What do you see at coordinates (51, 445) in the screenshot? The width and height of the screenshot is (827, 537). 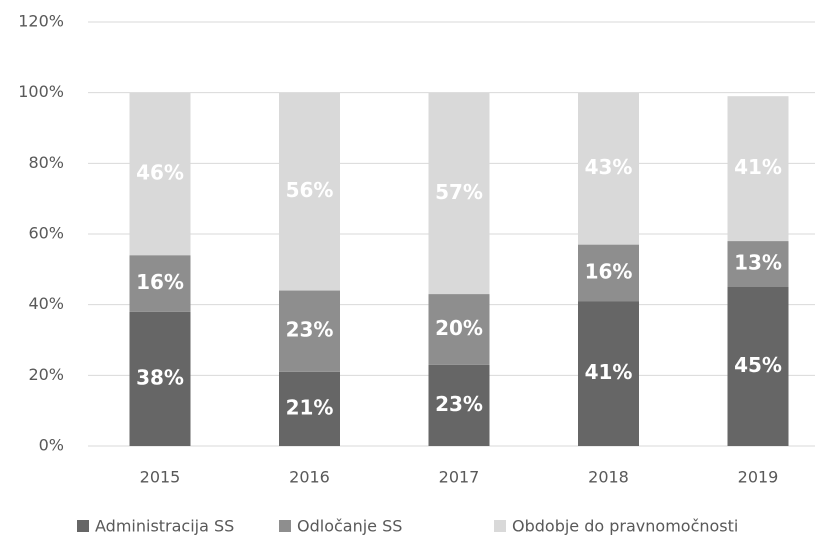 I see `y-tick-label: 0%` at bounding box center [51, 445].